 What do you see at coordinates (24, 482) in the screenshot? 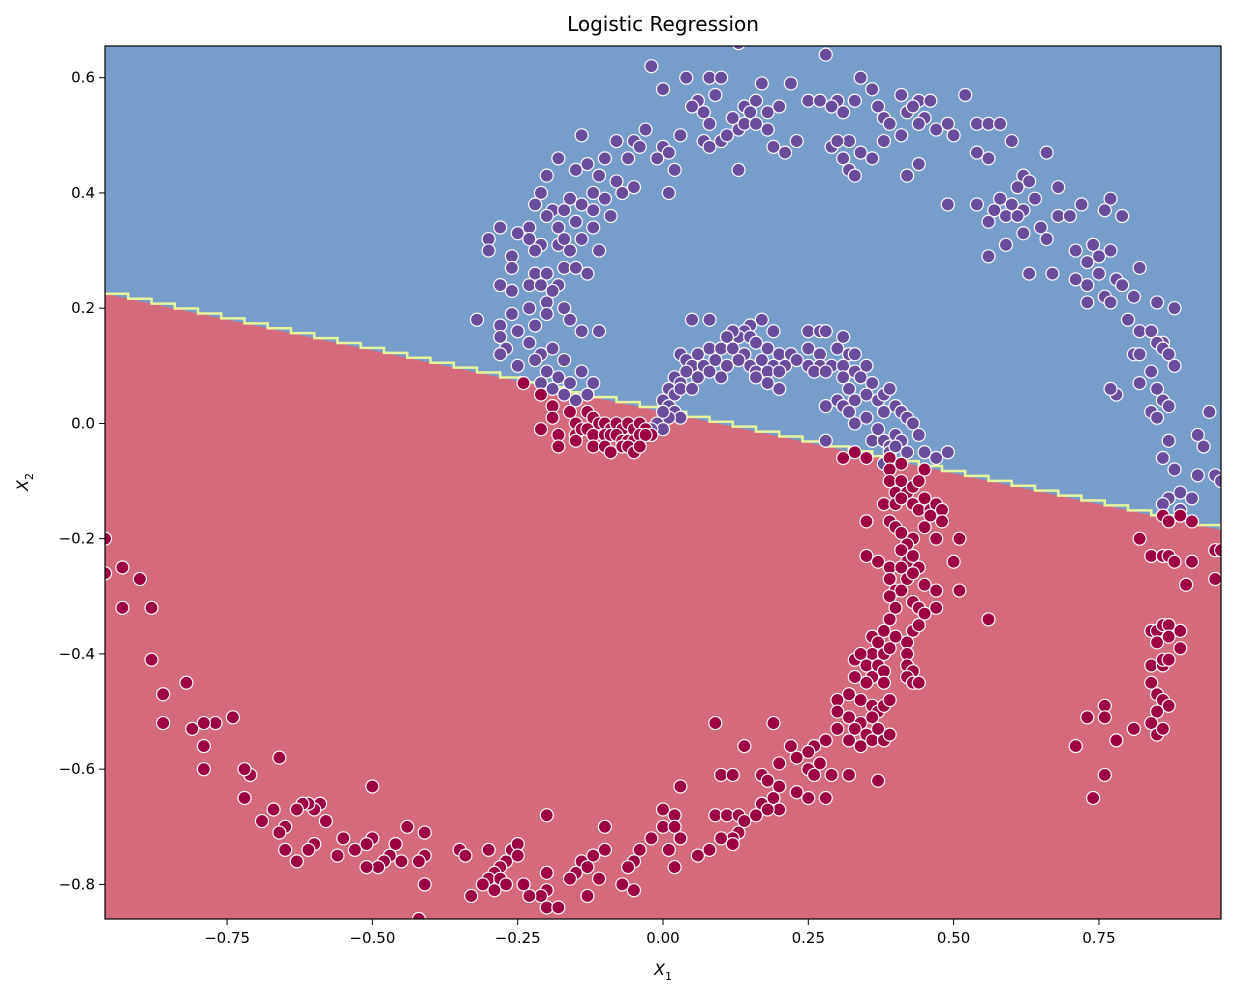
I see `y-axis-label: X2` at bounding box center [24, 482].